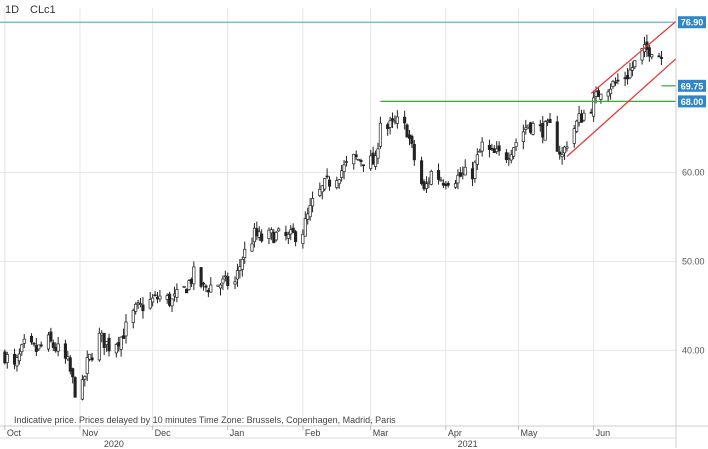 Image resolution: width=708 pixels, height=449 pixels. What do you see at coordinates (43, 10) in the screenshot?
I see `symbol-label: CLc1` at bounding box center [43, 10].